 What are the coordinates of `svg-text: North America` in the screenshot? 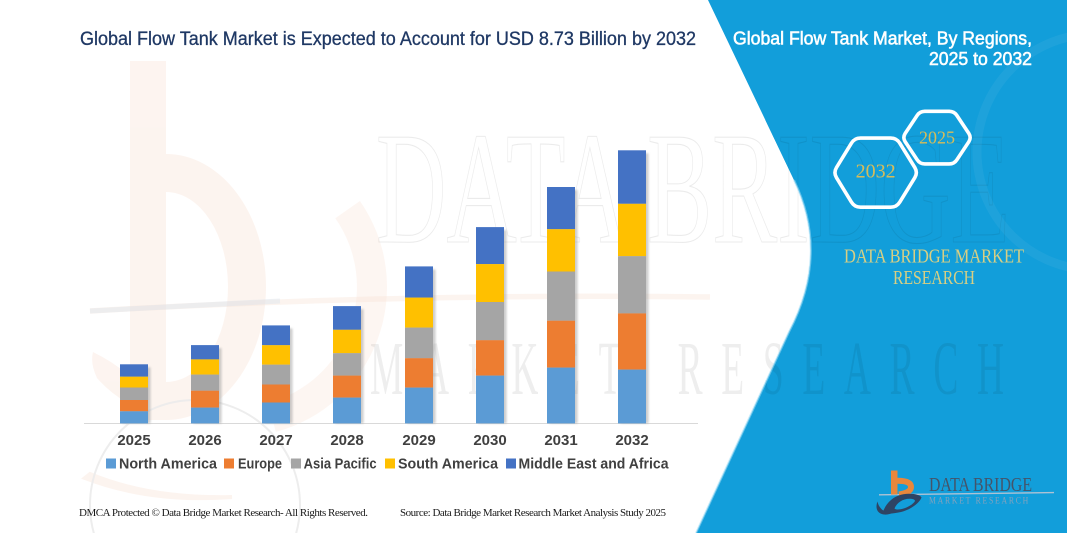 It's located at (168, 464).